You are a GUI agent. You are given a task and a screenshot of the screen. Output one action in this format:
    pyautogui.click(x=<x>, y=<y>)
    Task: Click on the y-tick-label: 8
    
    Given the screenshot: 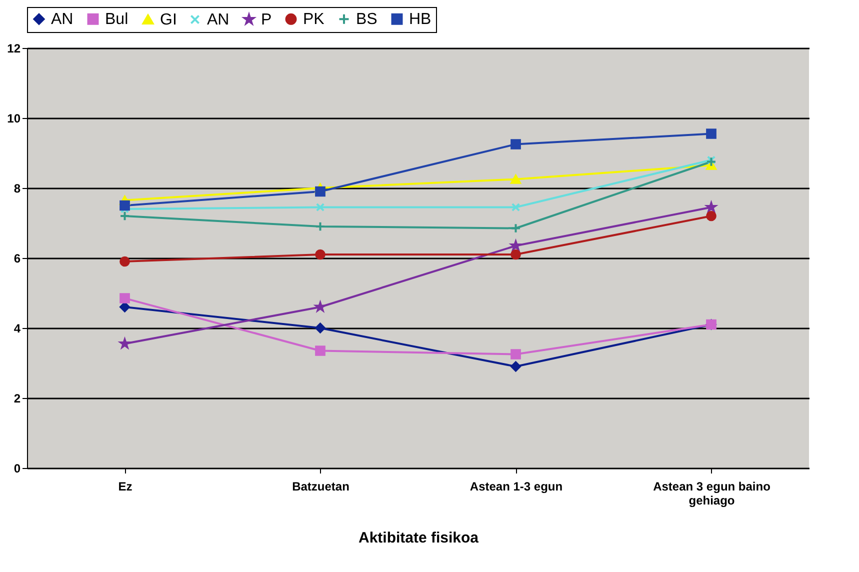 What is the action you would take?
    pyautogui.click(x=17, y=189)
    